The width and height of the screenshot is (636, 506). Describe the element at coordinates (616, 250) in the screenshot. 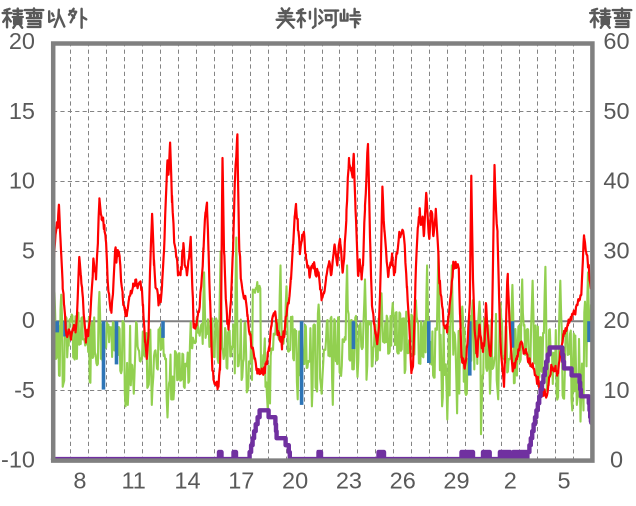

I see `svg-text: 30` at that location.